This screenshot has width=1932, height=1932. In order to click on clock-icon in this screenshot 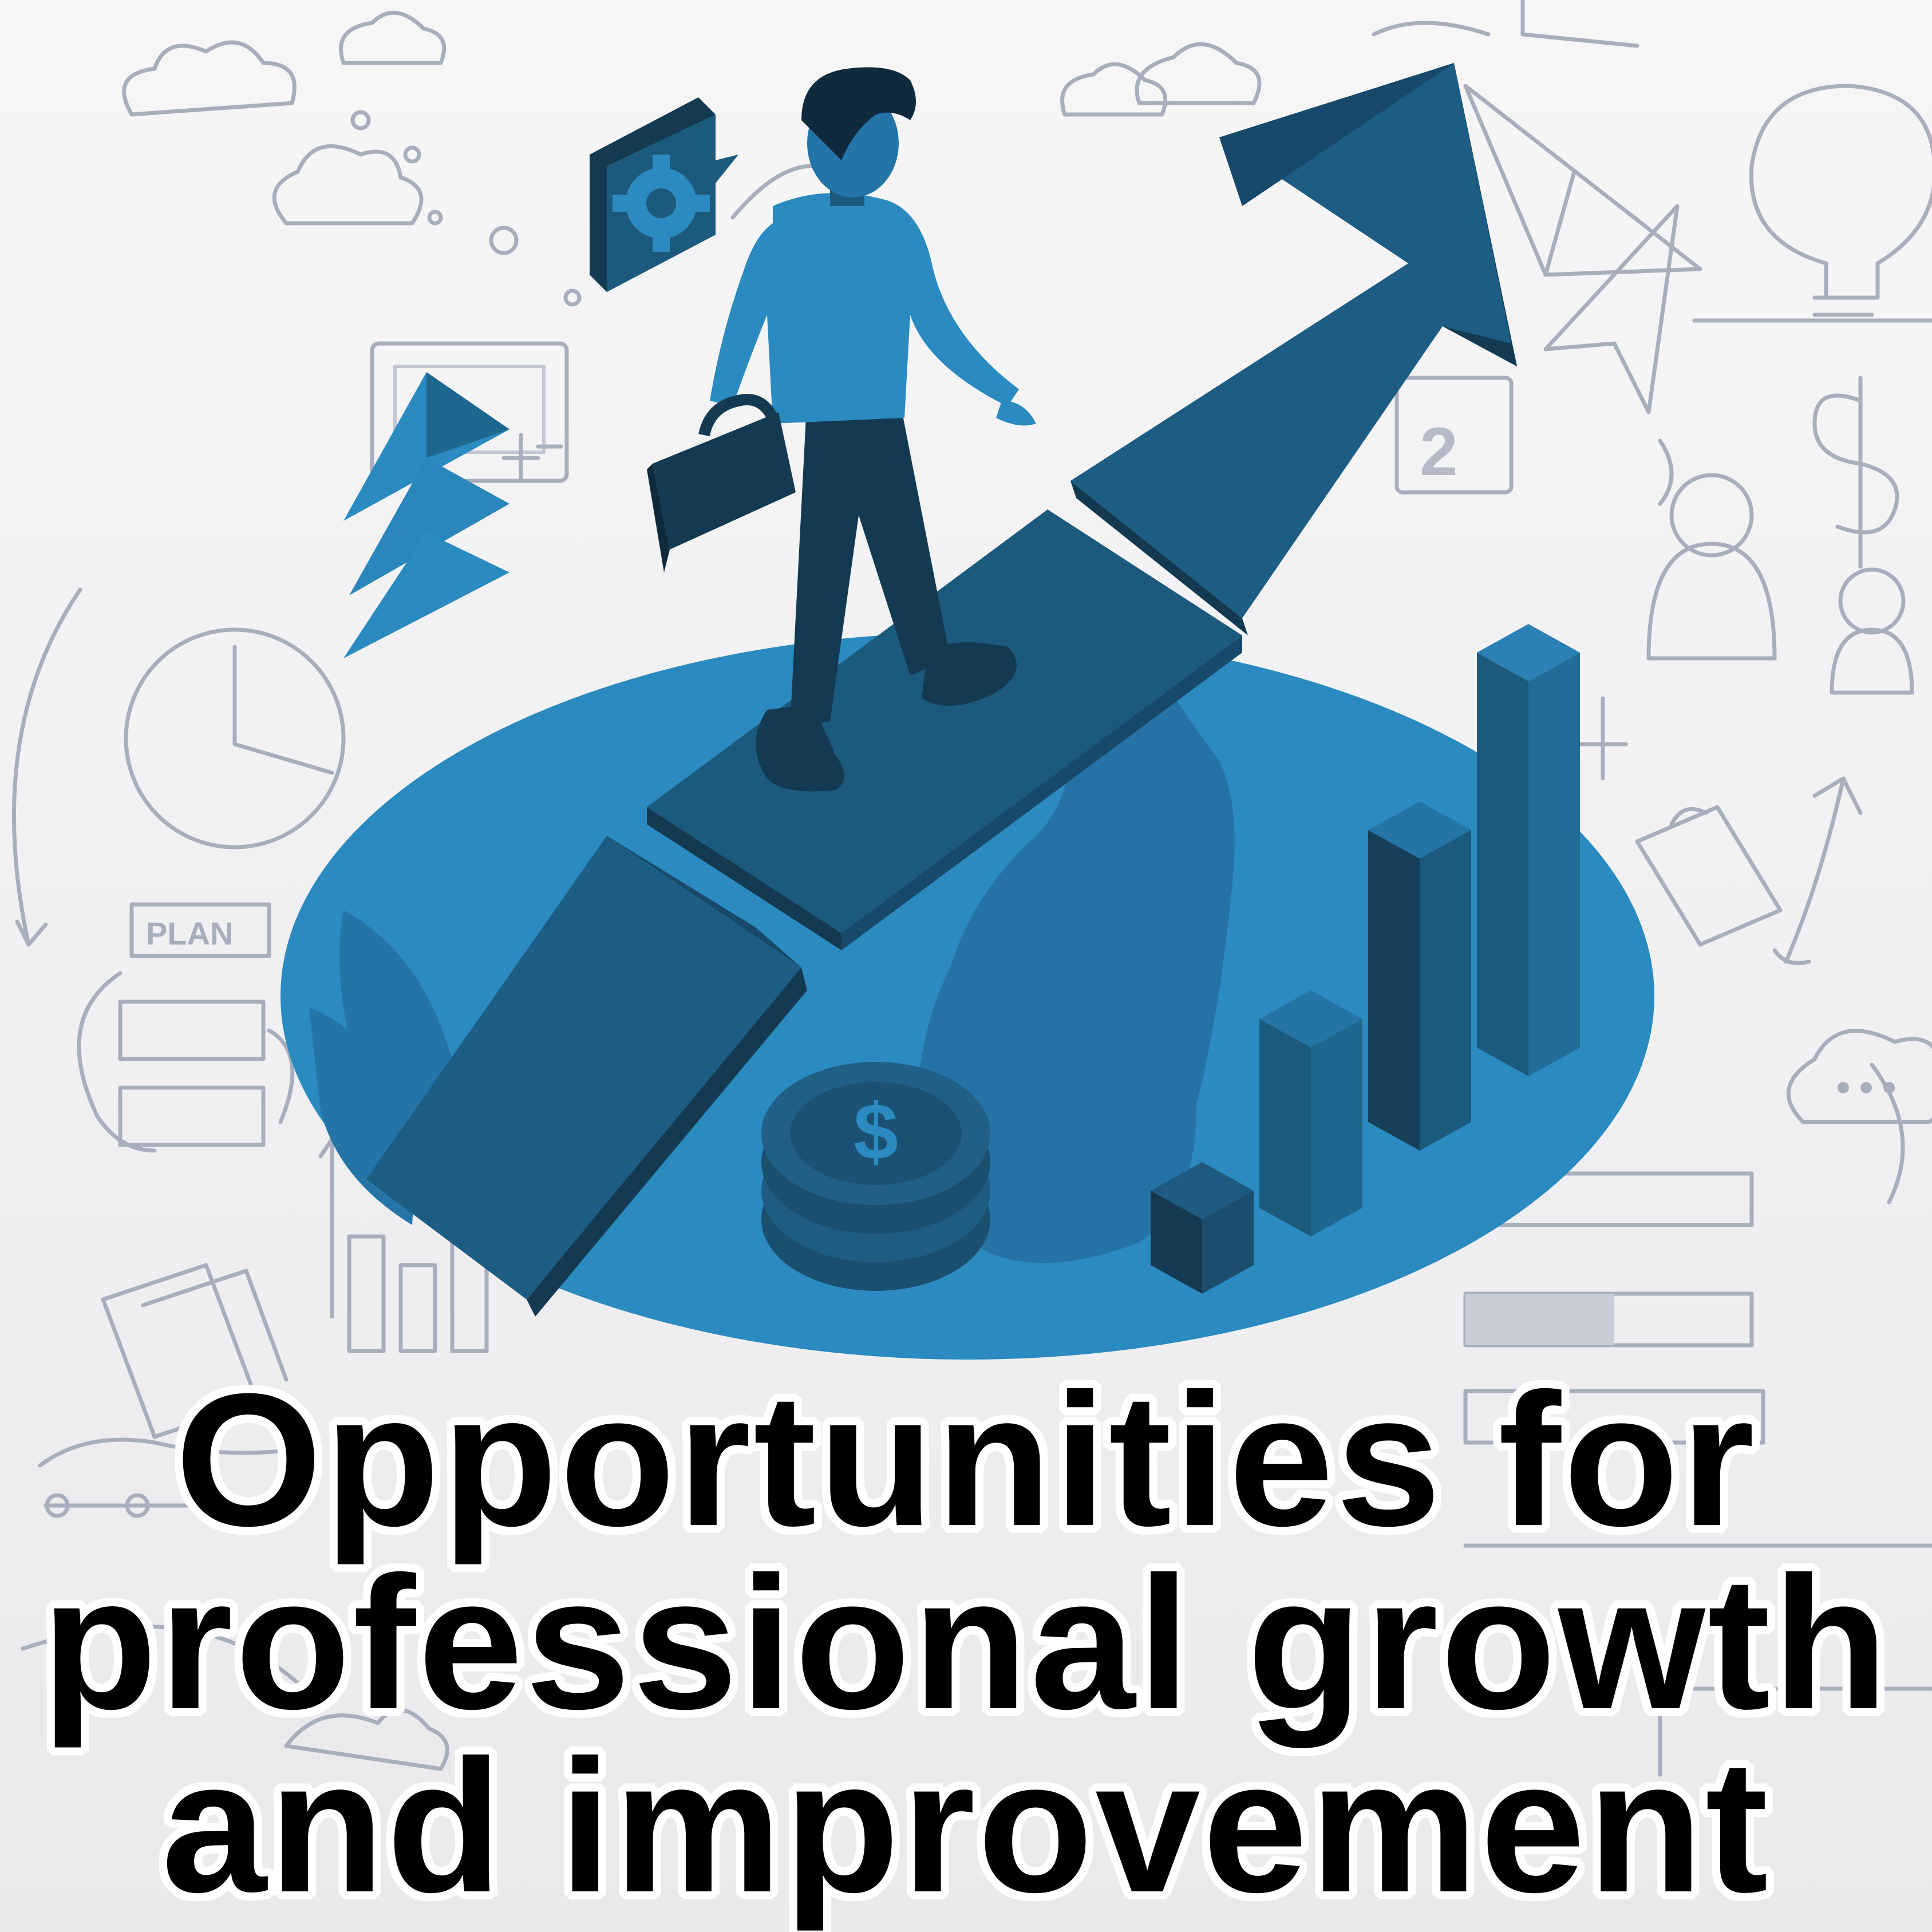, I will do `click(235, 738)`.